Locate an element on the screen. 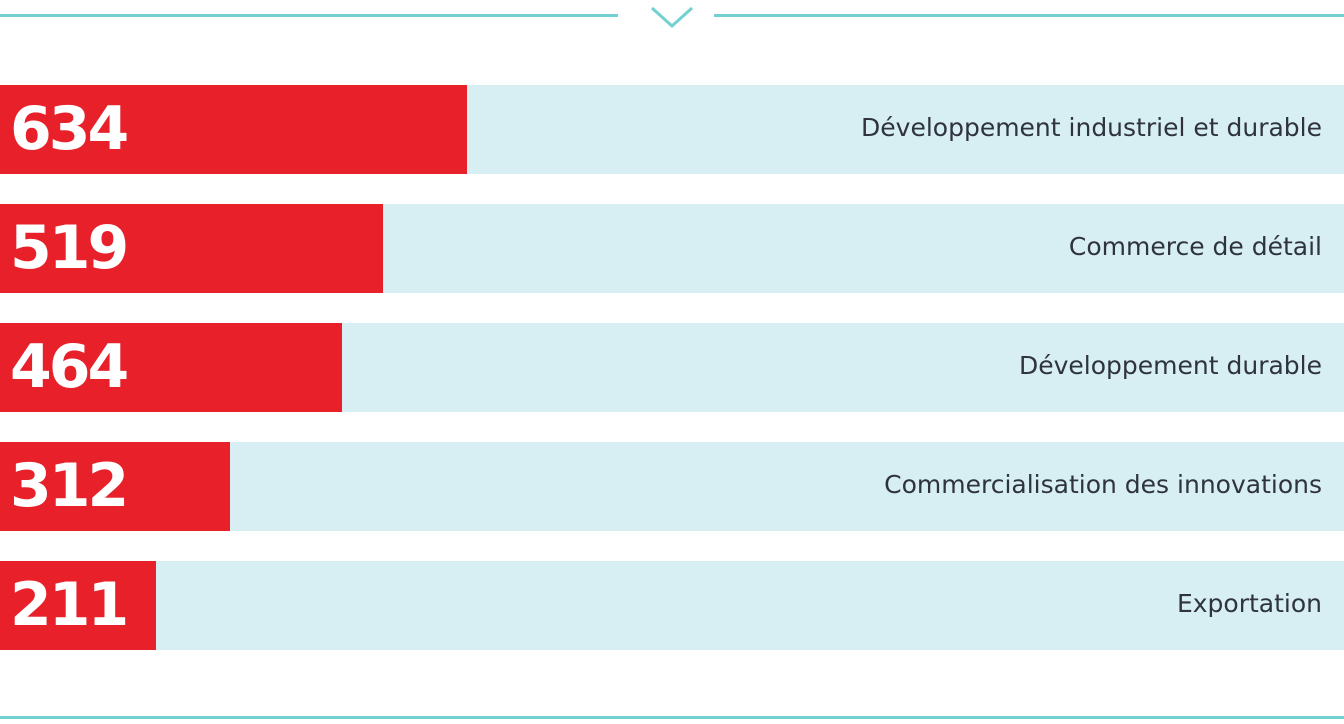  bar-category-label: Commercialisation des innovations is located at coordinates (1103, 484).